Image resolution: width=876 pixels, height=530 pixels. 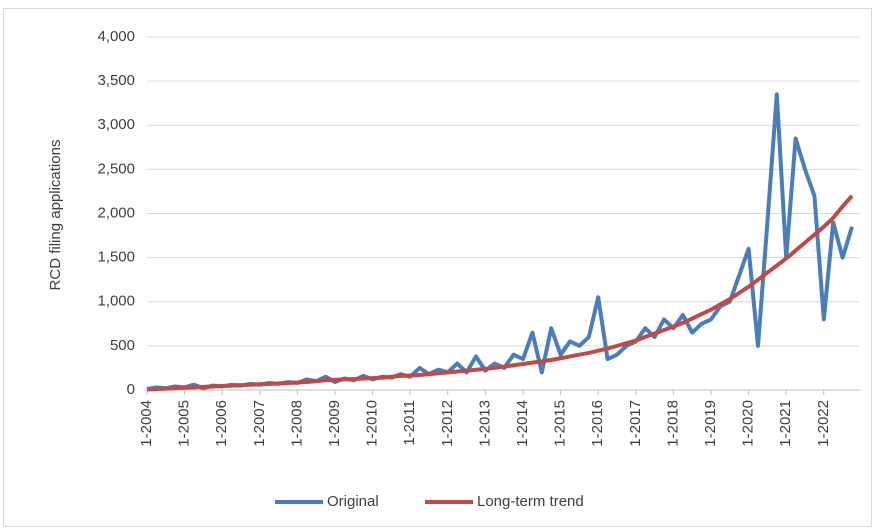 What do you see at coordinates (560, 423) in the screenshot?
I see `x-tick-label: 1-2015` at bounding box center [560, 423].